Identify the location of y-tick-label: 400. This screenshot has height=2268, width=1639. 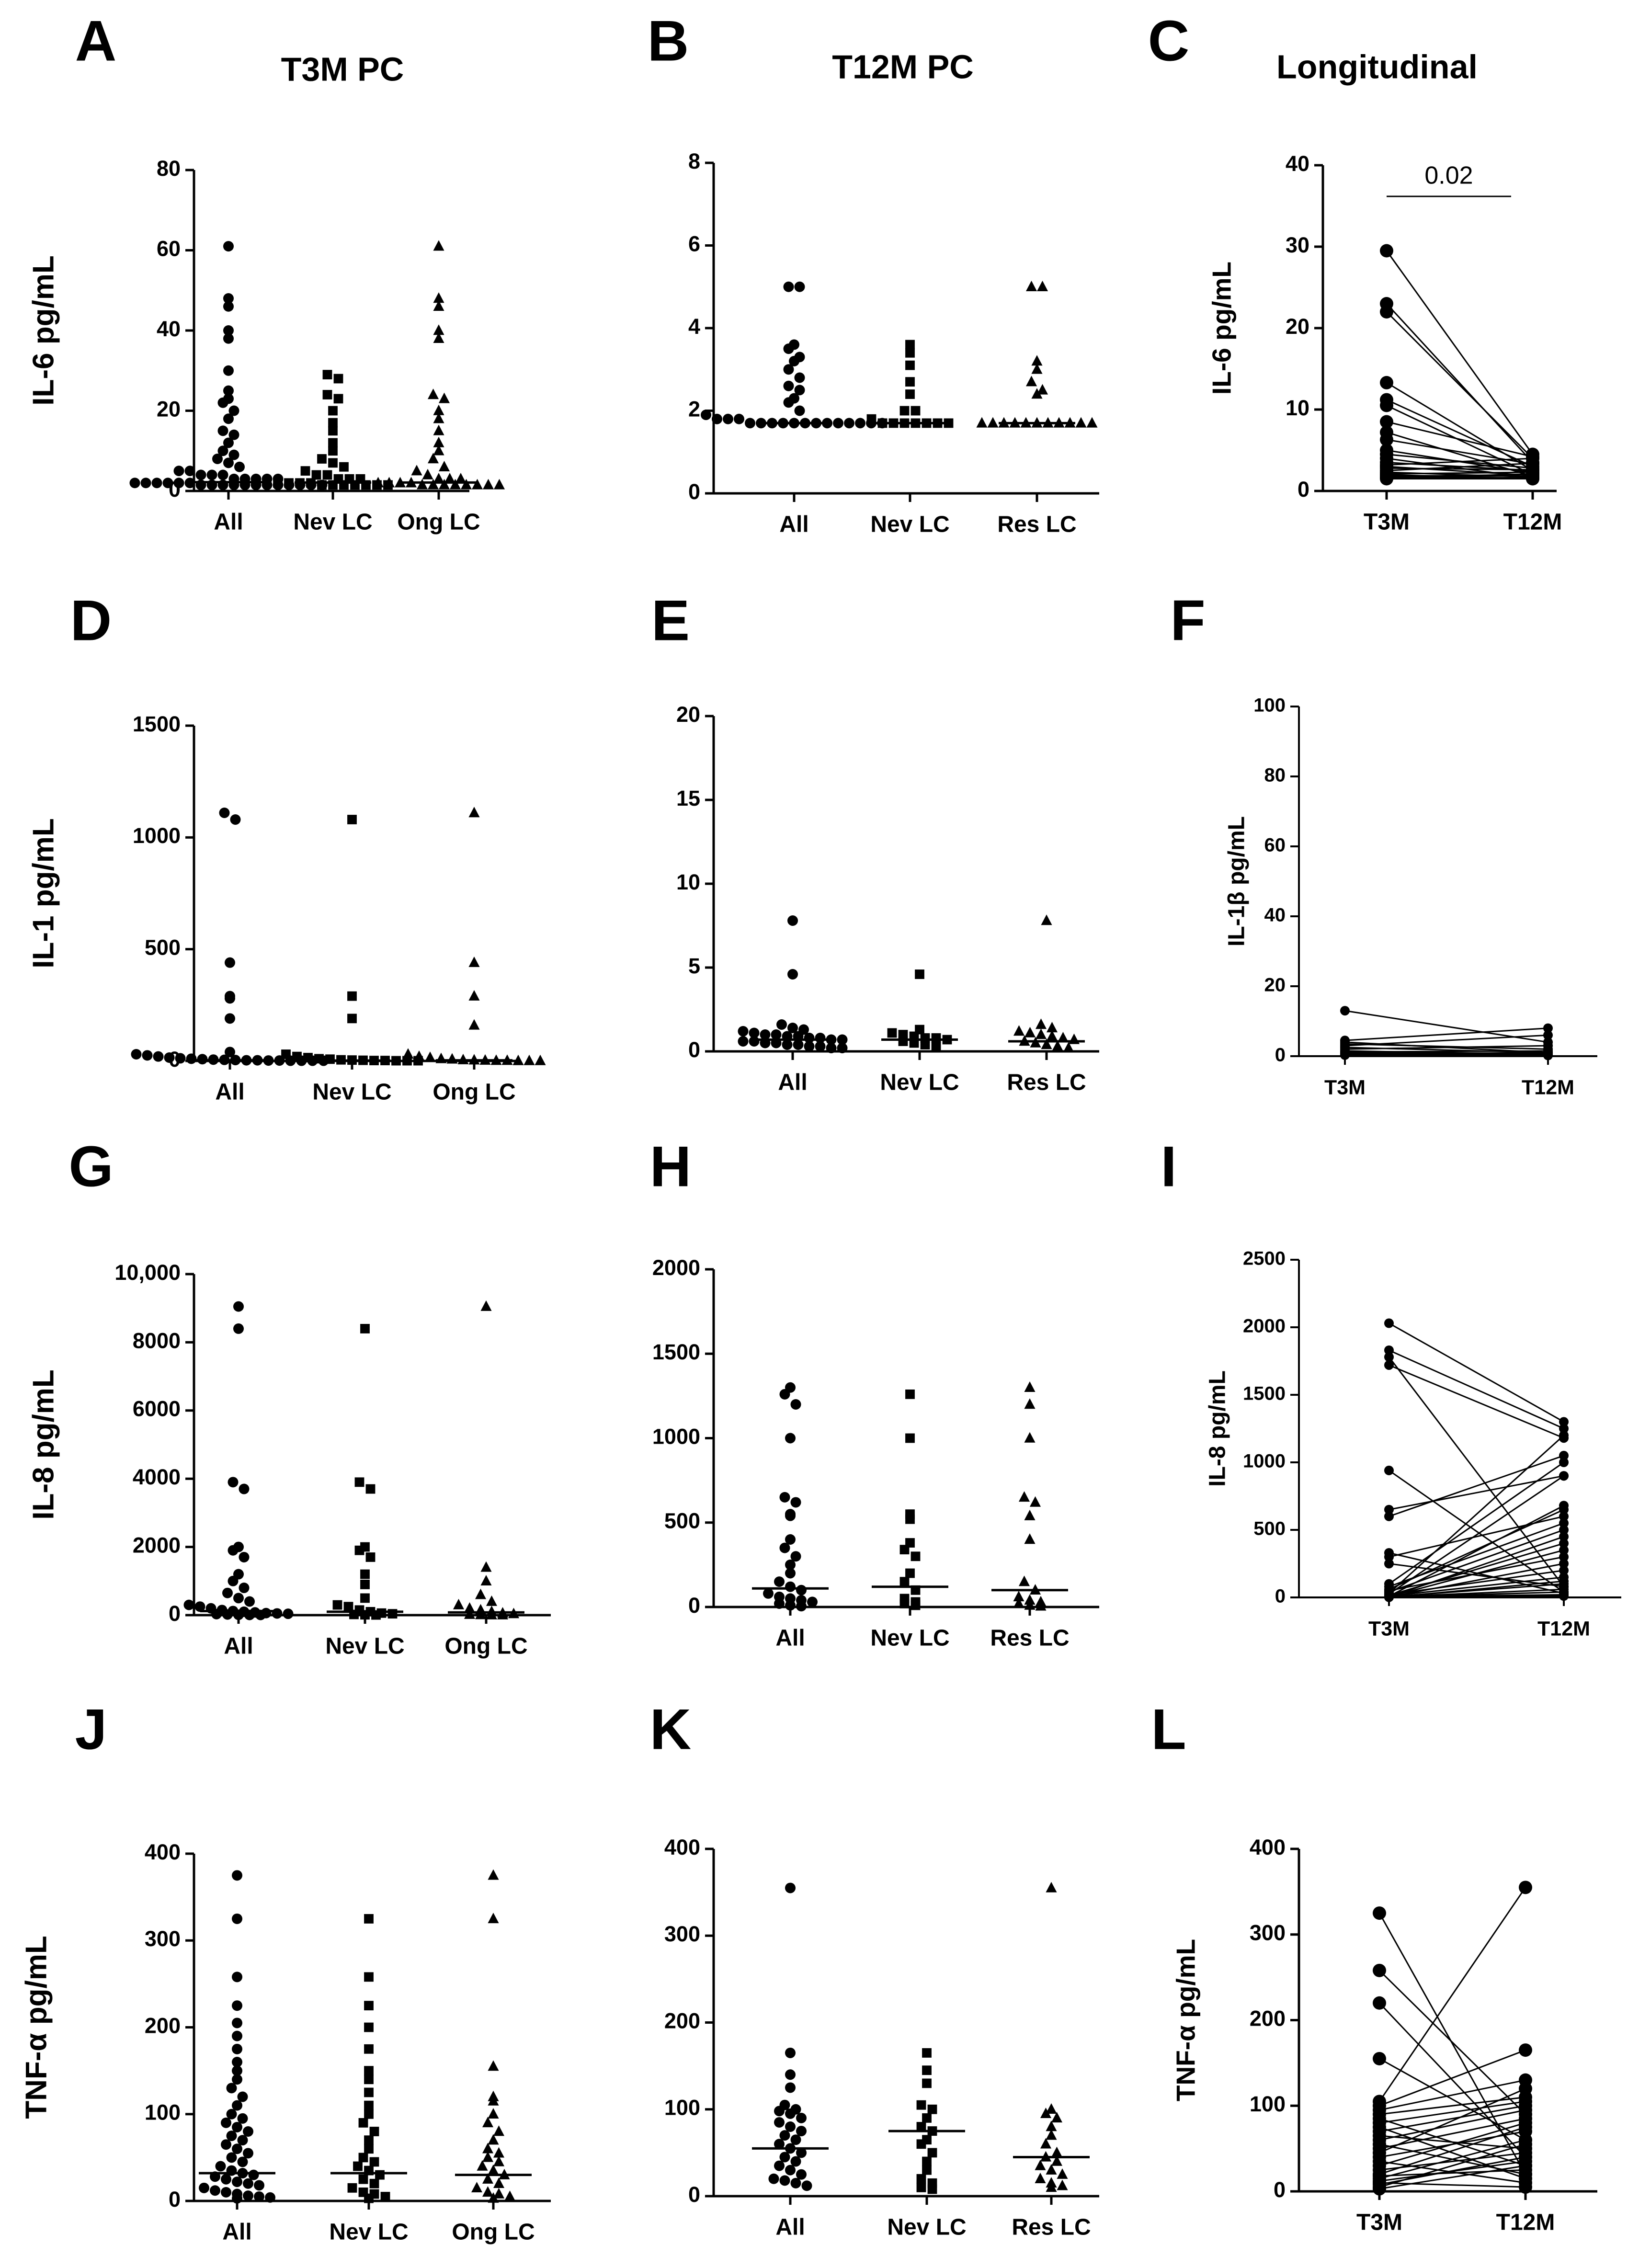
(1268, 1847).